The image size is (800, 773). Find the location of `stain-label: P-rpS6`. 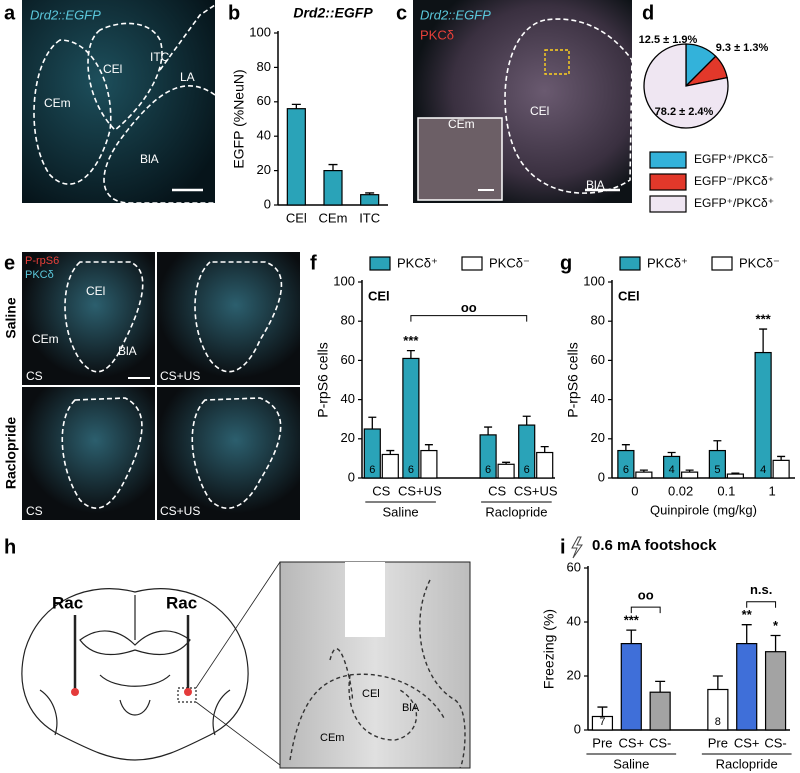

stain-label: P-rpS6 is located at coordinates (42, 261).